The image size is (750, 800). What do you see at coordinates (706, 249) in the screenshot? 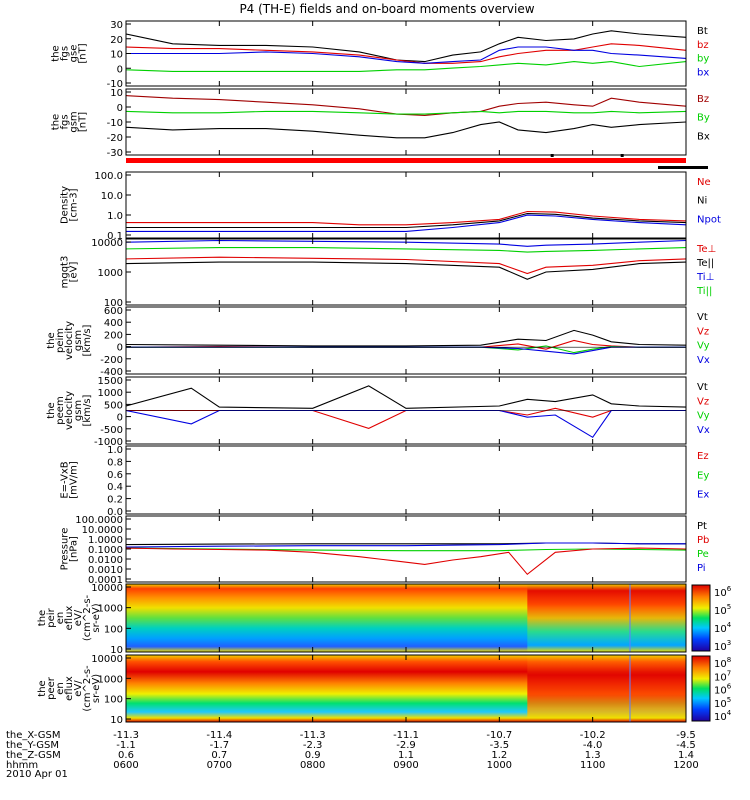
I see `legend-entry: Te⊥` at bounding box center [706, 249].